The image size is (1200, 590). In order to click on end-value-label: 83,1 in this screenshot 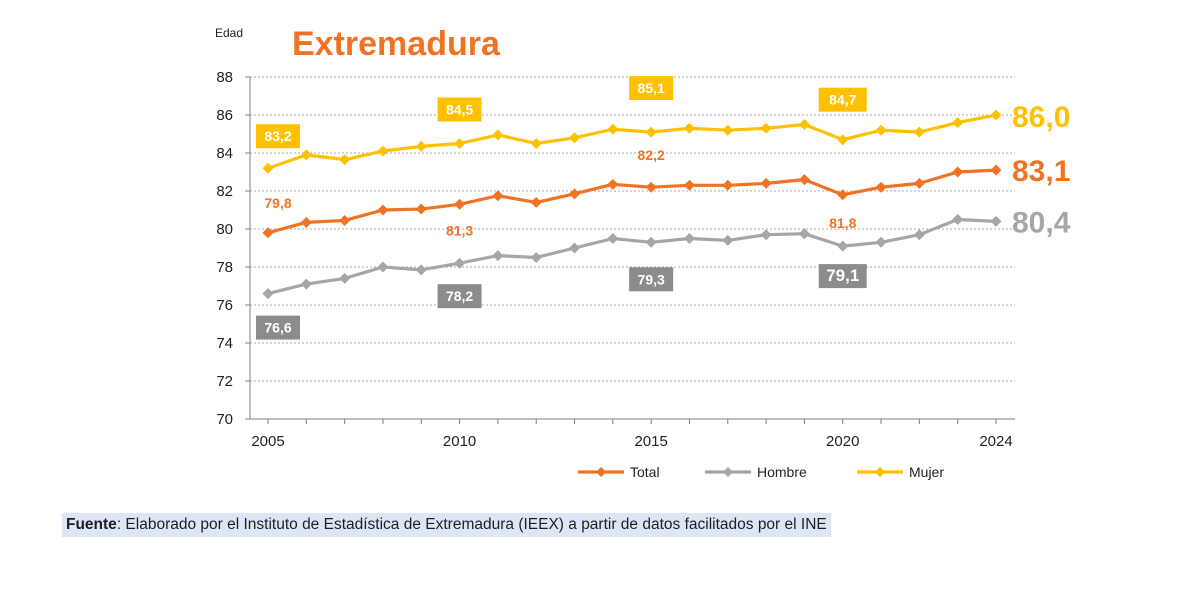, I will do `click(1041, 171)`.